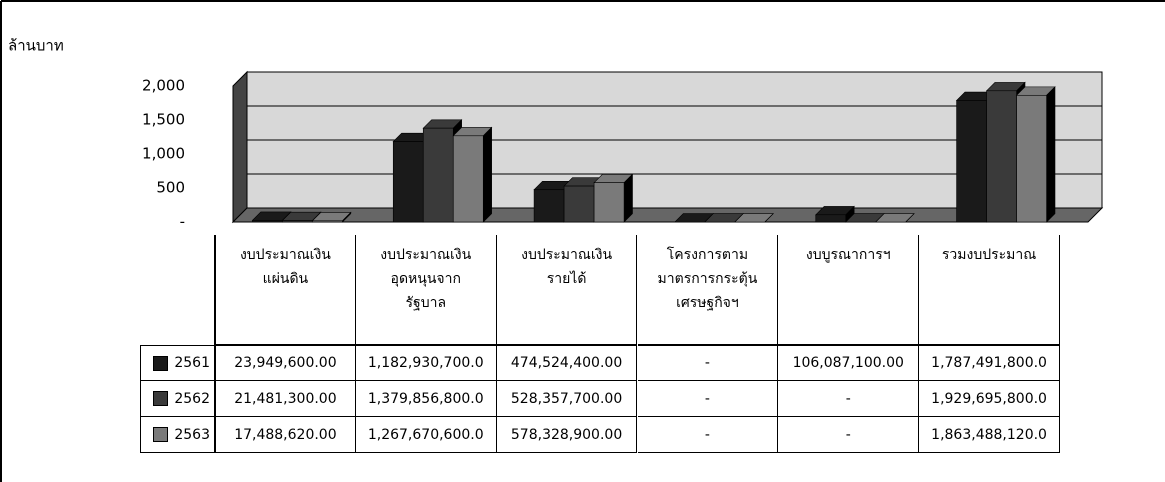 The width and height of the screenshot is (1165, 482). Describe the element at coordinates (989, 290) in the screenshot. I see `table-header: รวมงบประมาณ` at that location.